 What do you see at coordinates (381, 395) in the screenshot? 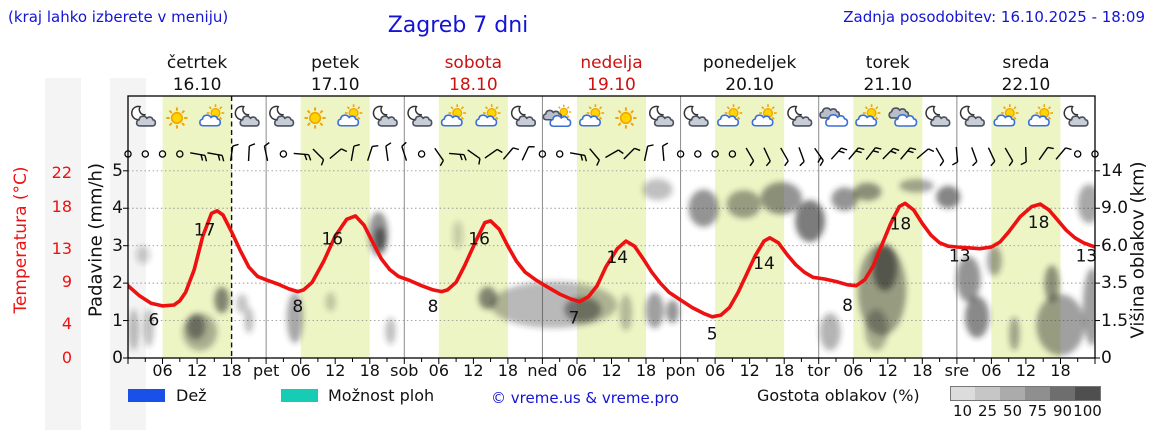
I see `showers-legend-label: Možnost ploh` at bounding box center [381, 395].